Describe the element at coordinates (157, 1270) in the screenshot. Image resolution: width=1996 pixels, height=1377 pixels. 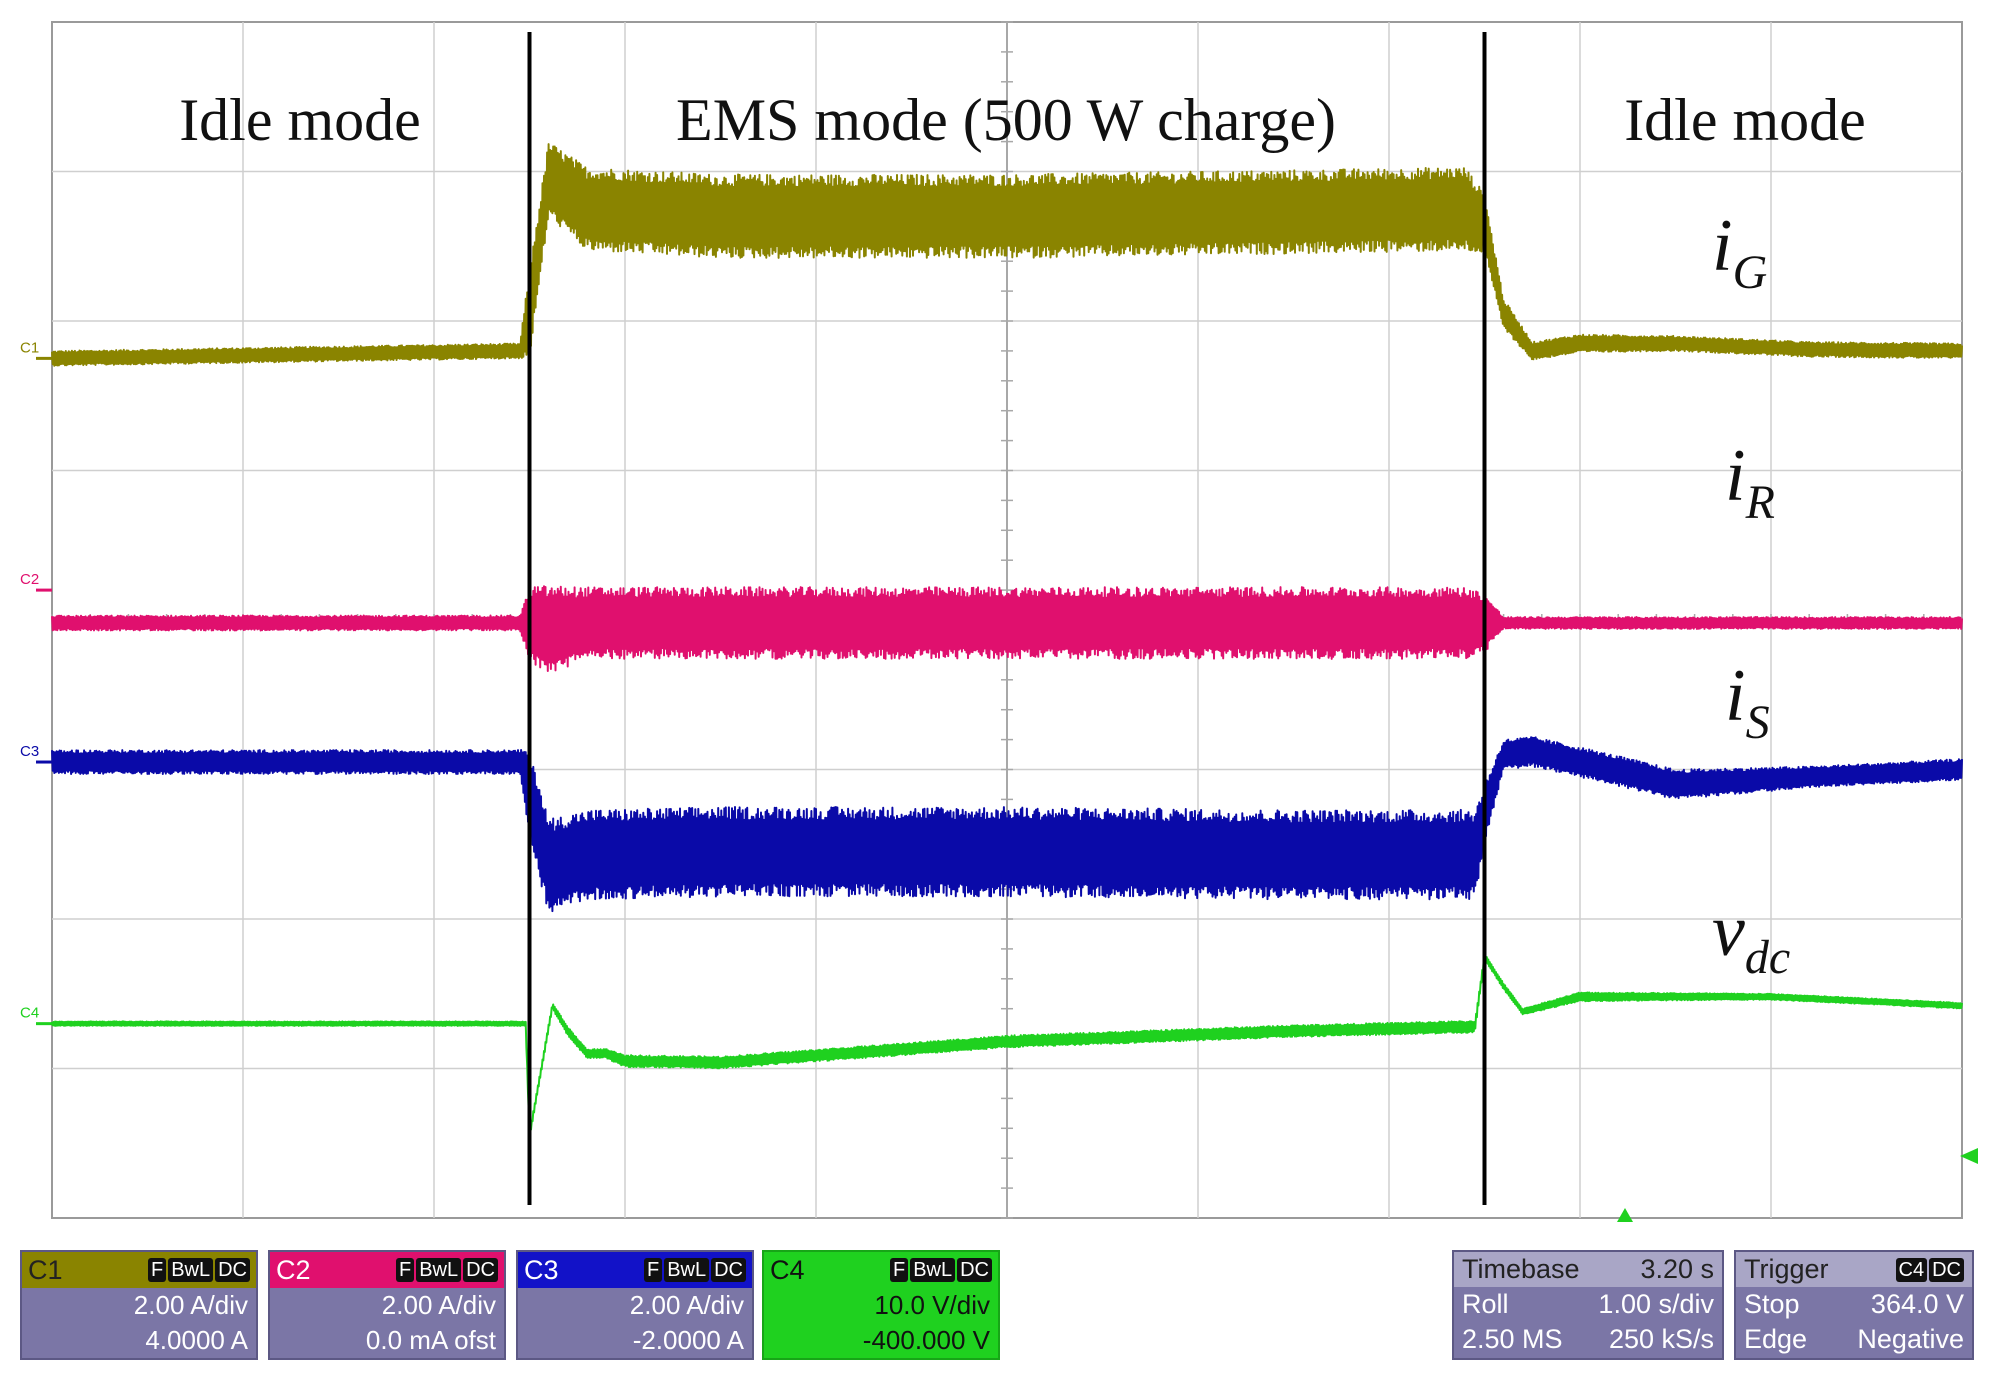
I see `channel-c1-tag-f: F` at that location.